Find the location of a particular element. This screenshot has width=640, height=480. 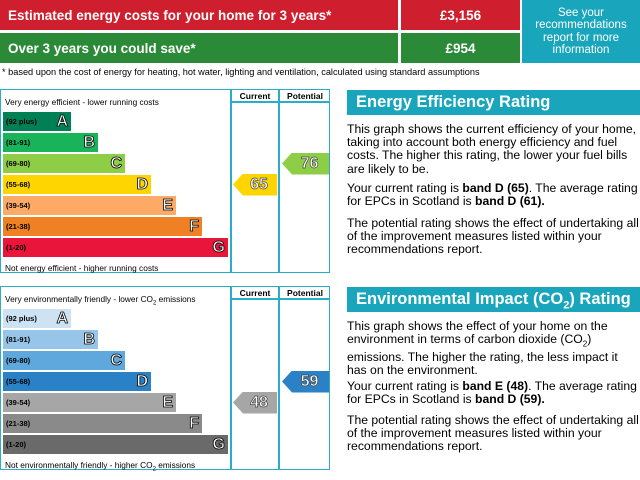

current-rating-arrow: 48 is located at coordinates (255, 402).